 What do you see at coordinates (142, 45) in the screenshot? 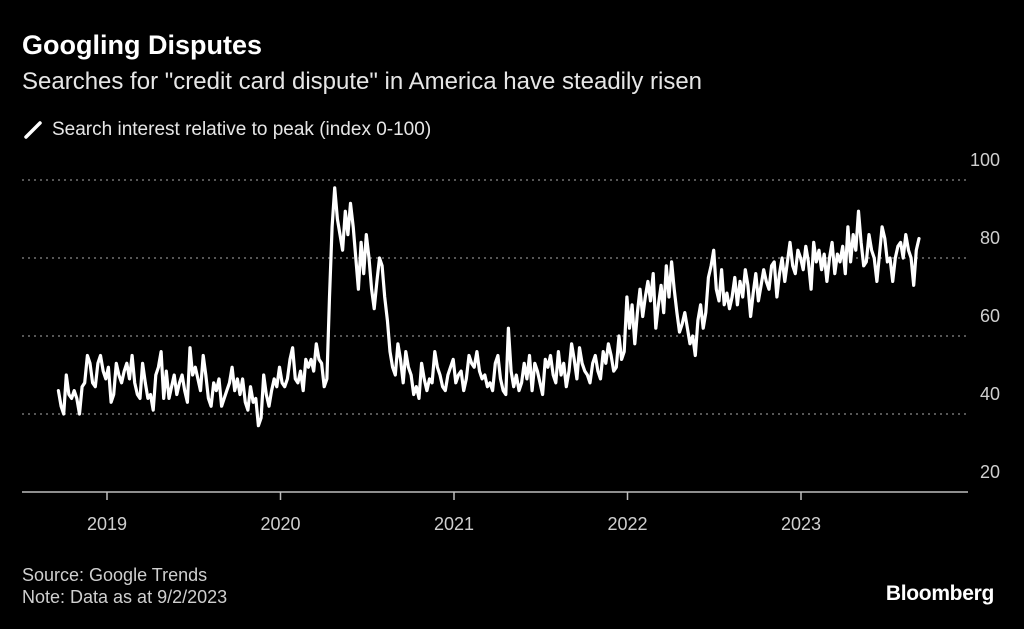
I see `chart-title: Googling Disputes` at bounding box center [142, 45].